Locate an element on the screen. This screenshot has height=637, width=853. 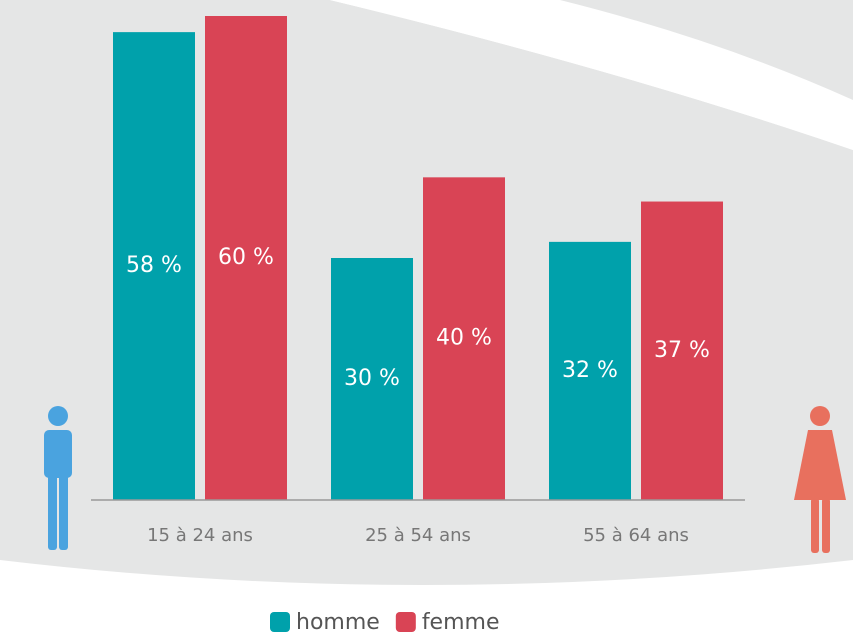
x-tick-label: 25 à 54 ans is located at coordinates (418, 535).